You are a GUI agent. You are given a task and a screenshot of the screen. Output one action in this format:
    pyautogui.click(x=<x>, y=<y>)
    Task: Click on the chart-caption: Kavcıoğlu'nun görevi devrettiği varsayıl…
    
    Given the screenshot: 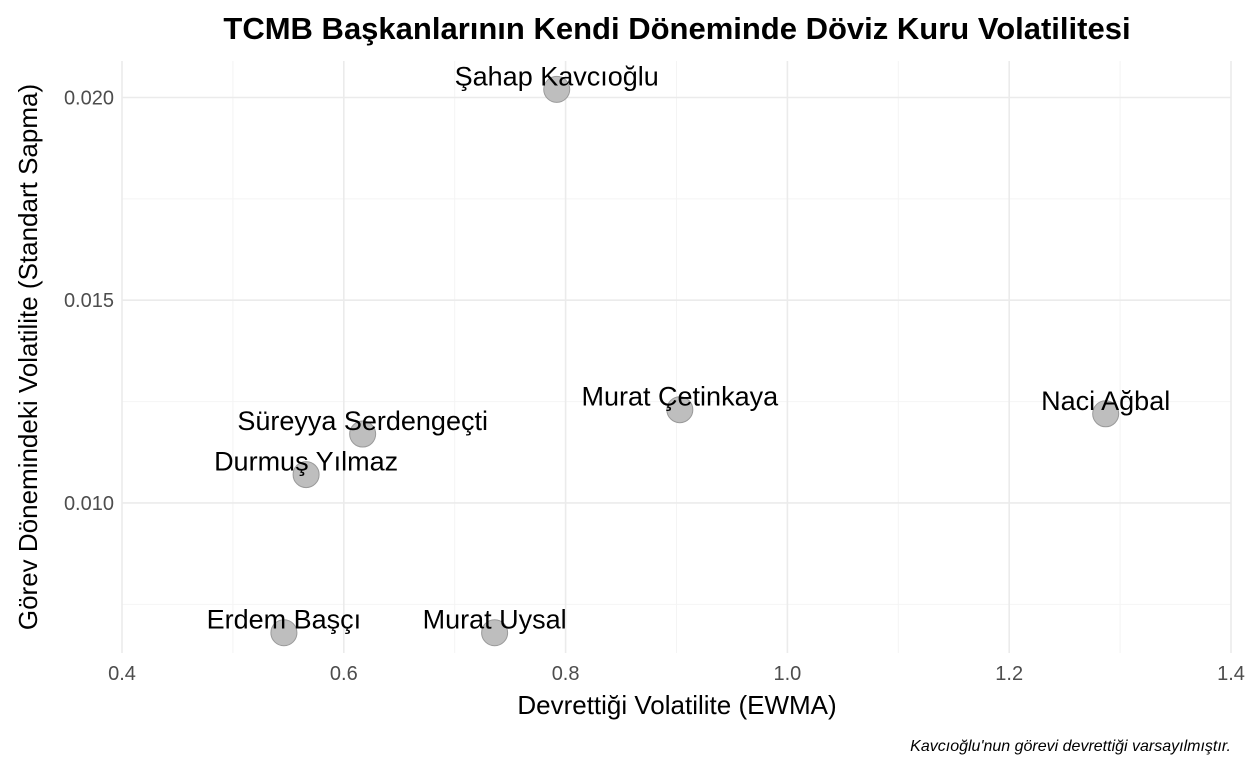 What is the action you would take?
    pyautogui.click(x=1070, y=746)
    